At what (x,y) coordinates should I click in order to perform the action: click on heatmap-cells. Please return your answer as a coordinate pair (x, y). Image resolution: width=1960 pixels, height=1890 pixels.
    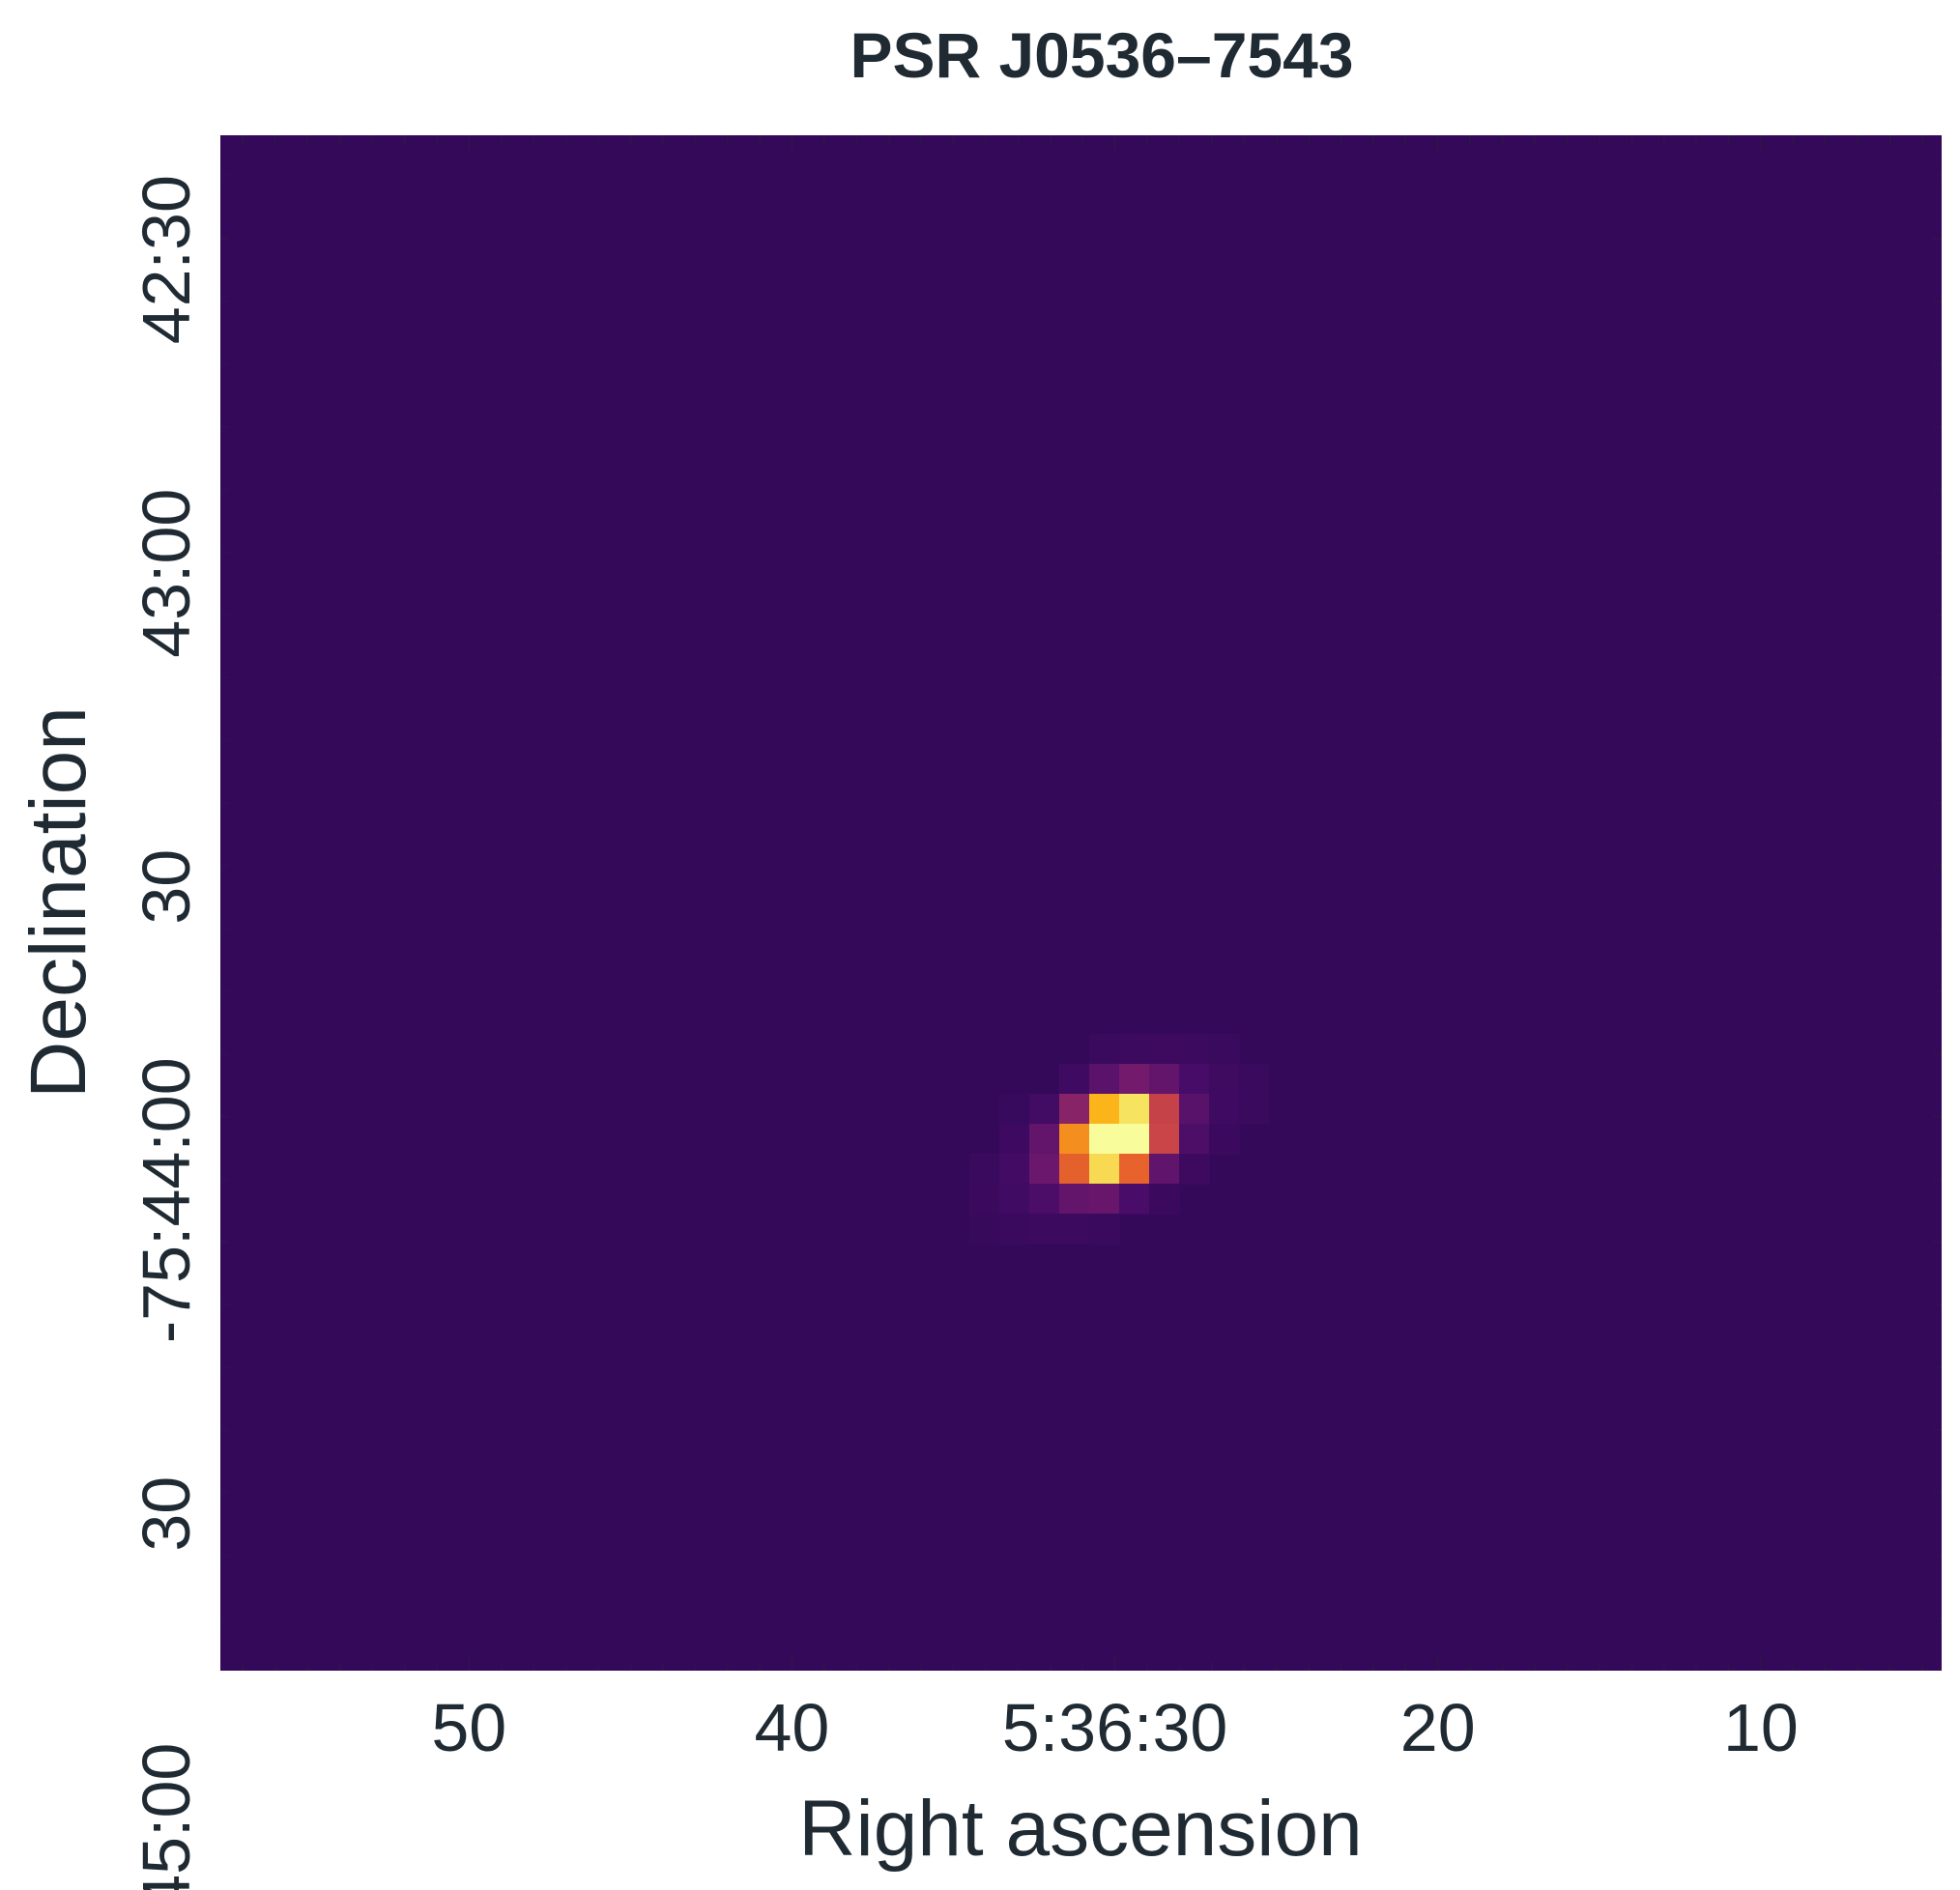
    Looking at the image, I should click on (1119, 1139).